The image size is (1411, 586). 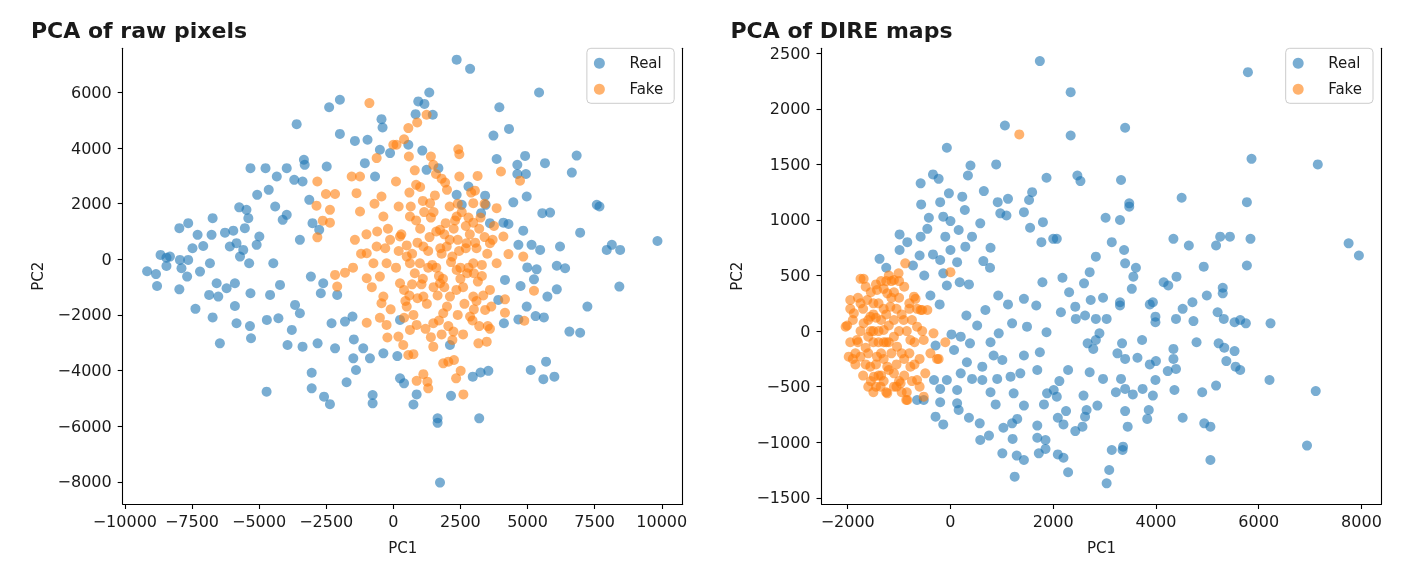 What do you see at coordinates (789, 53) in the screenshot?
I see `y-tick-label: 2500` at bounding box center [789, 53].